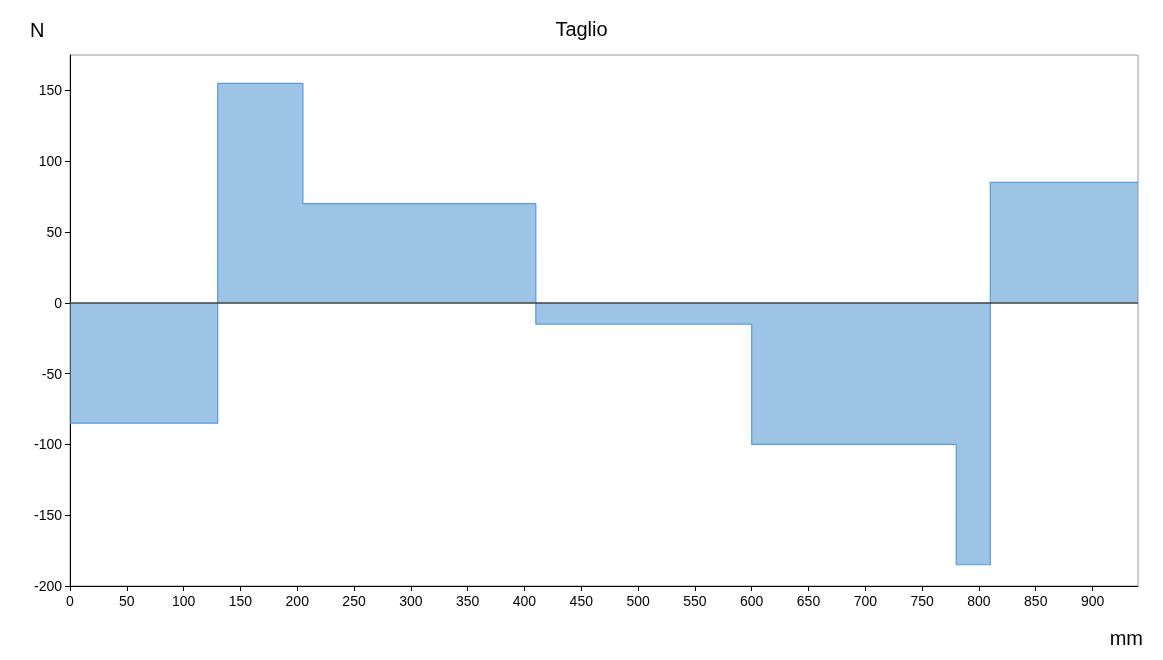  Describe the element at coordinates (354, 601) in the screenshot. I see `x-tick-label: 250` at that location.